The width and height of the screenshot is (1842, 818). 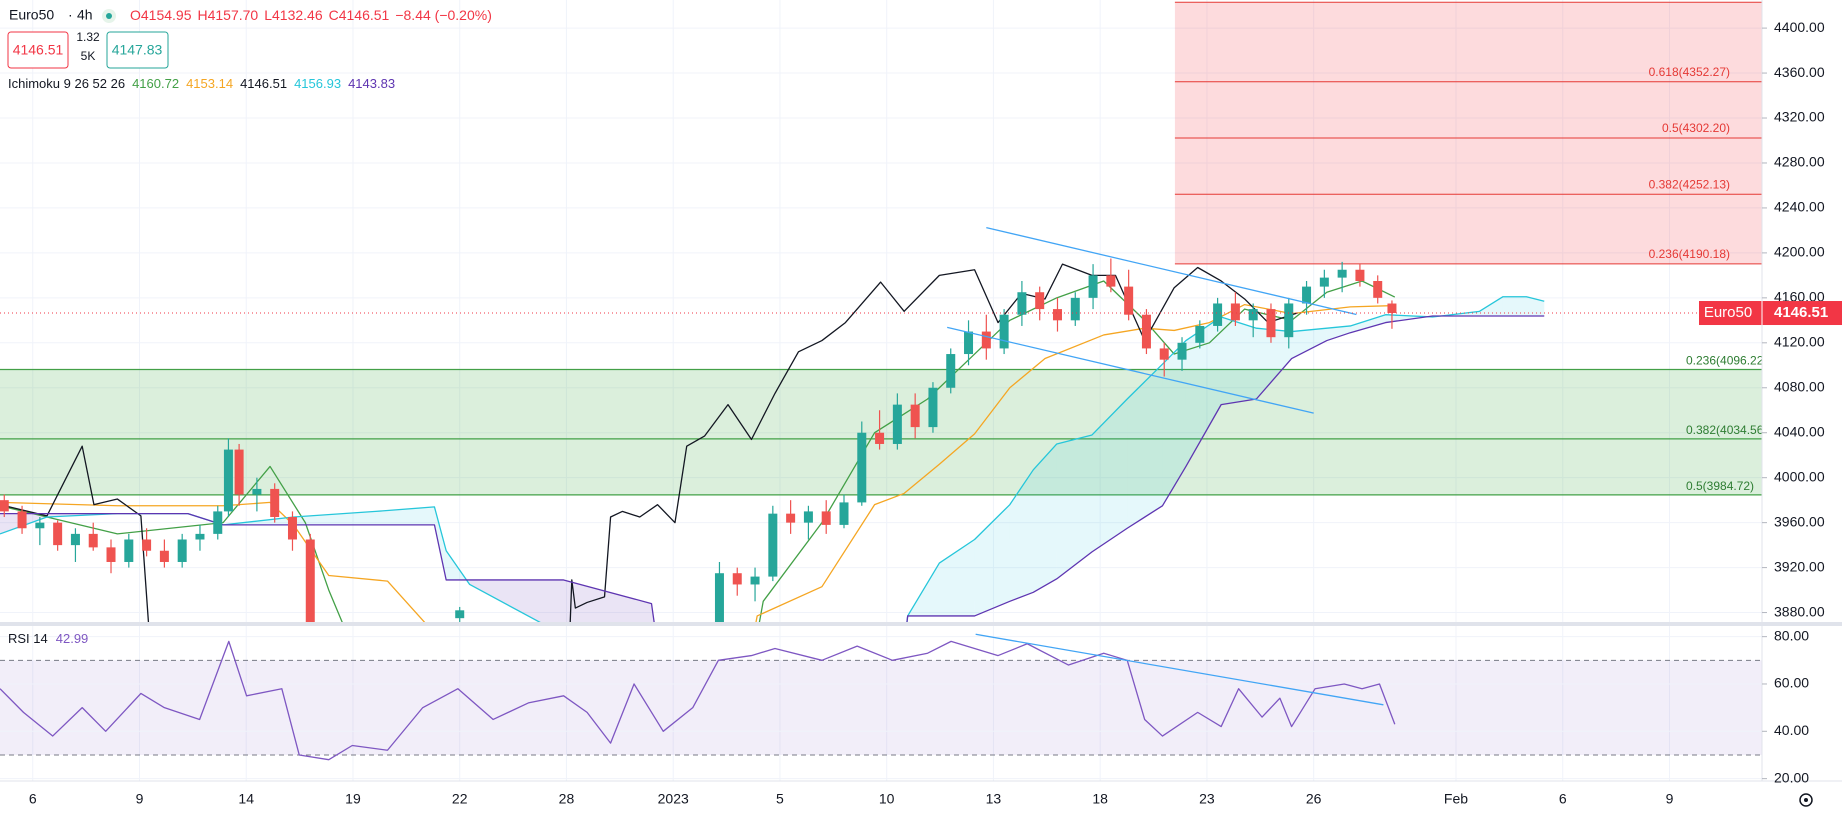 What do you see at coordinates (460, 799) in the screenshot?
I see `x-tick-label: 22` at bounding box center [460, 799].